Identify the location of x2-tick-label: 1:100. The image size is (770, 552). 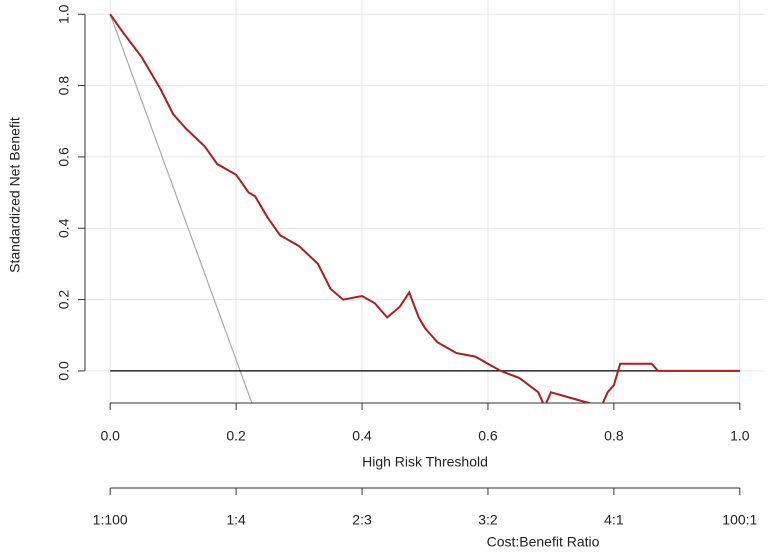
(110, 520).